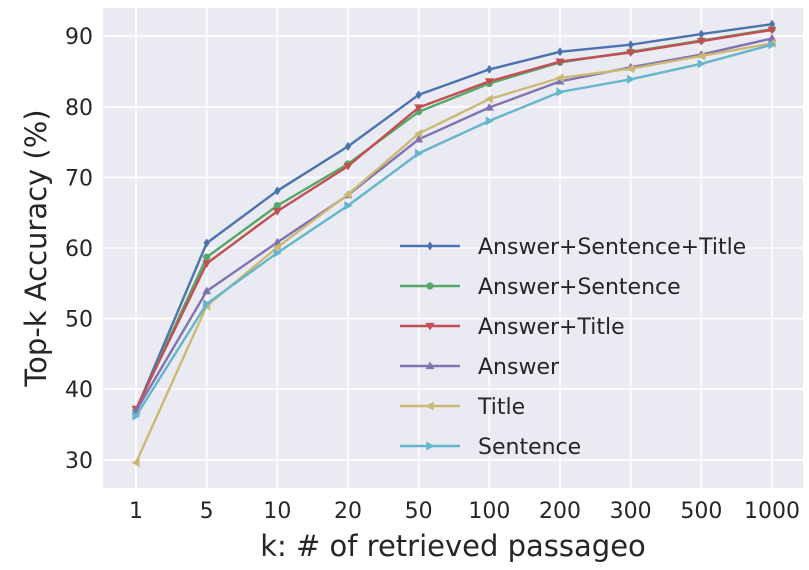 This screenshot has height=570, width=809. What do you see at coordinates (612, 247) in the screenshot?
I see `legend-label: Answer+Sentence+Title` at bounding box center [612, 247].